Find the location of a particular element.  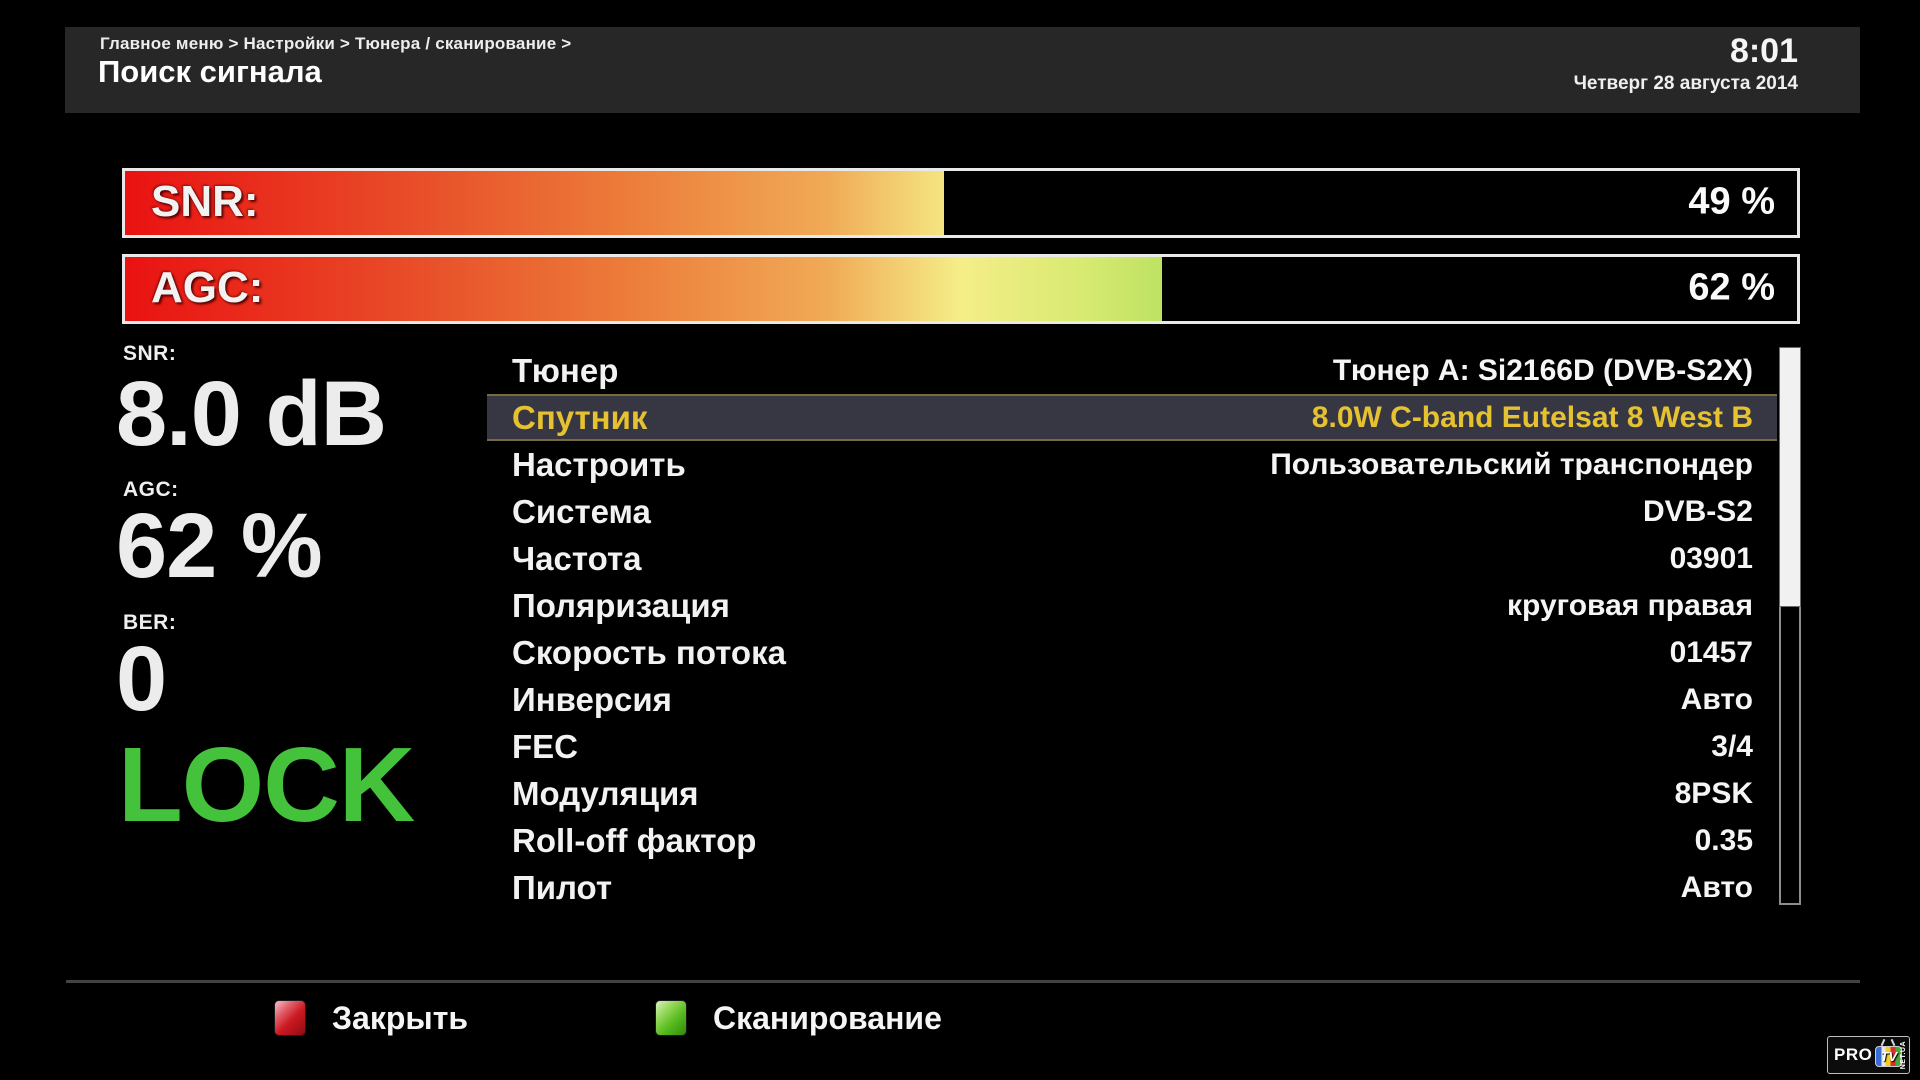

tv-icon: TV is located at coordinates (1889, 1052).